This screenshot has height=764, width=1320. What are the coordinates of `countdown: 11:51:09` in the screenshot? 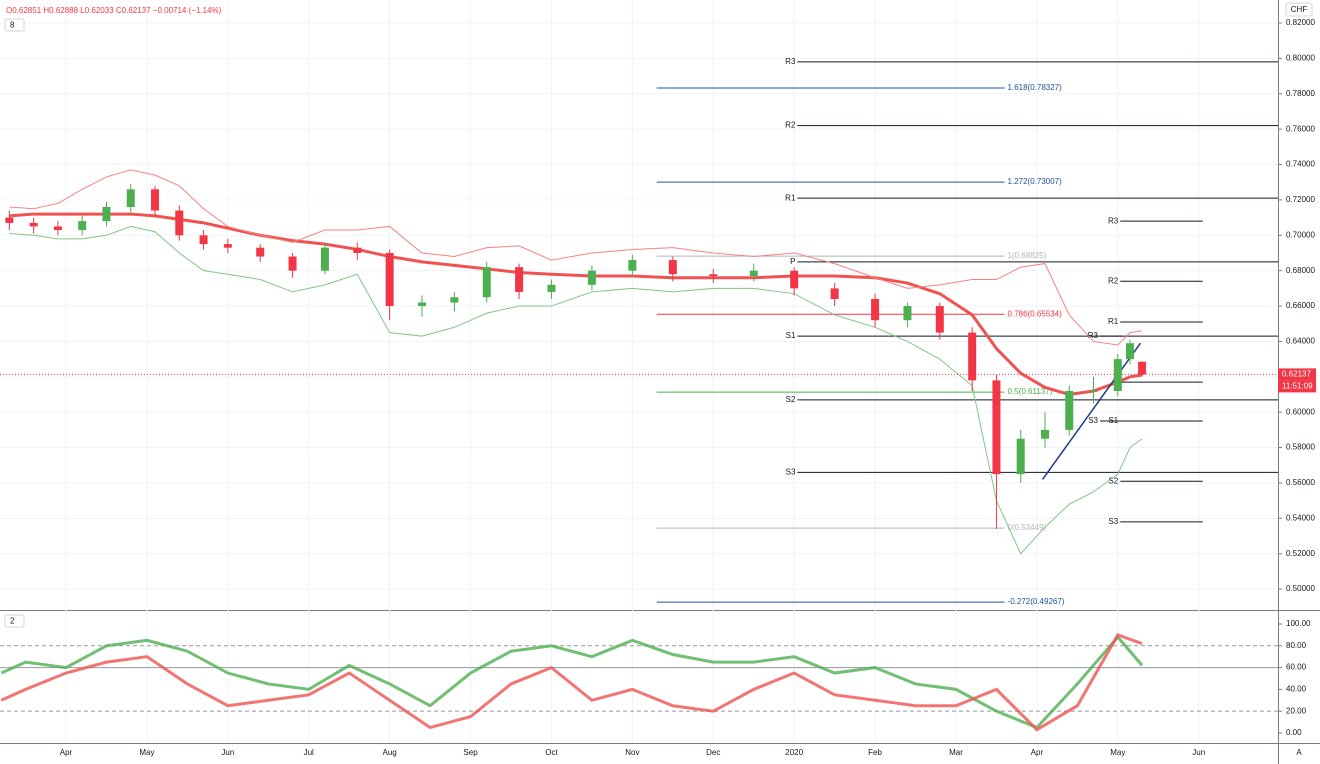 It's located at (1297, 386).